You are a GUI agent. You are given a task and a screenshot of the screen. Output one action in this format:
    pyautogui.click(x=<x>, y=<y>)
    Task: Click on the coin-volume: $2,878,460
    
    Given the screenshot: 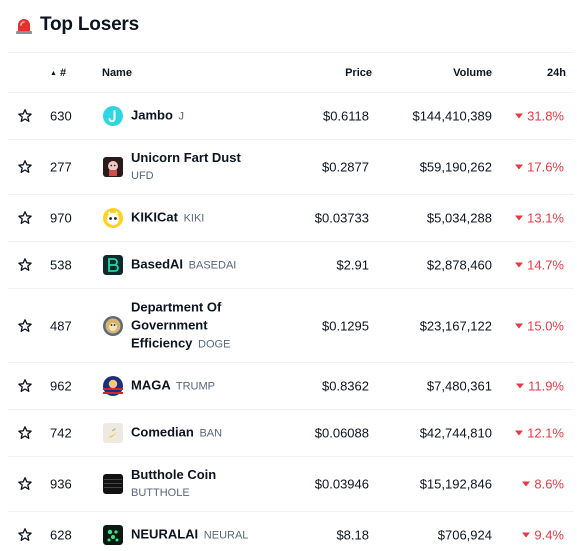 What is the action you would take?
    pyautogui.click(x=459, y=265)
    